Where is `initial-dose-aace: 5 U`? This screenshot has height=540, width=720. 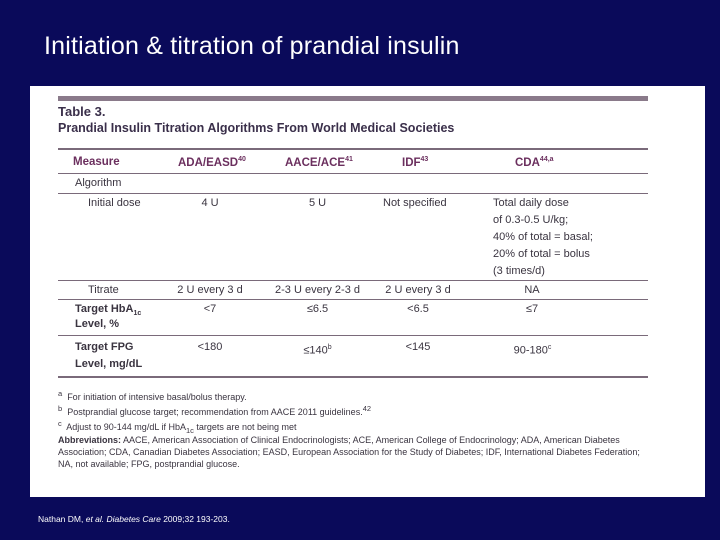 initial-dose-aace: 5 U is located at coordinates (317, 203).